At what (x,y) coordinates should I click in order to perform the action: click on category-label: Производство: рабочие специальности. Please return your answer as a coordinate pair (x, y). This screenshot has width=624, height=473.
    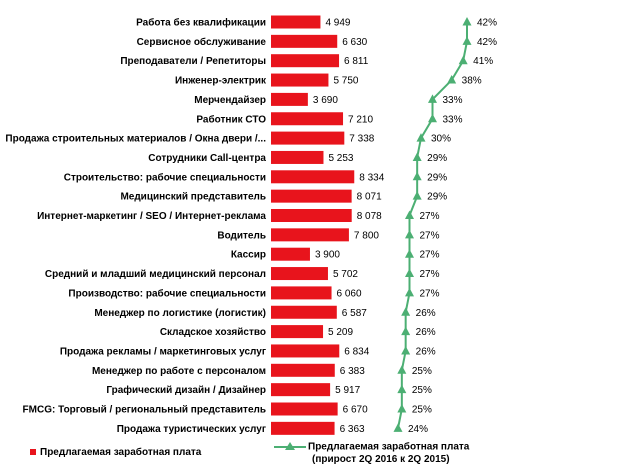
    Looking at the image, I should click on (167, 293).